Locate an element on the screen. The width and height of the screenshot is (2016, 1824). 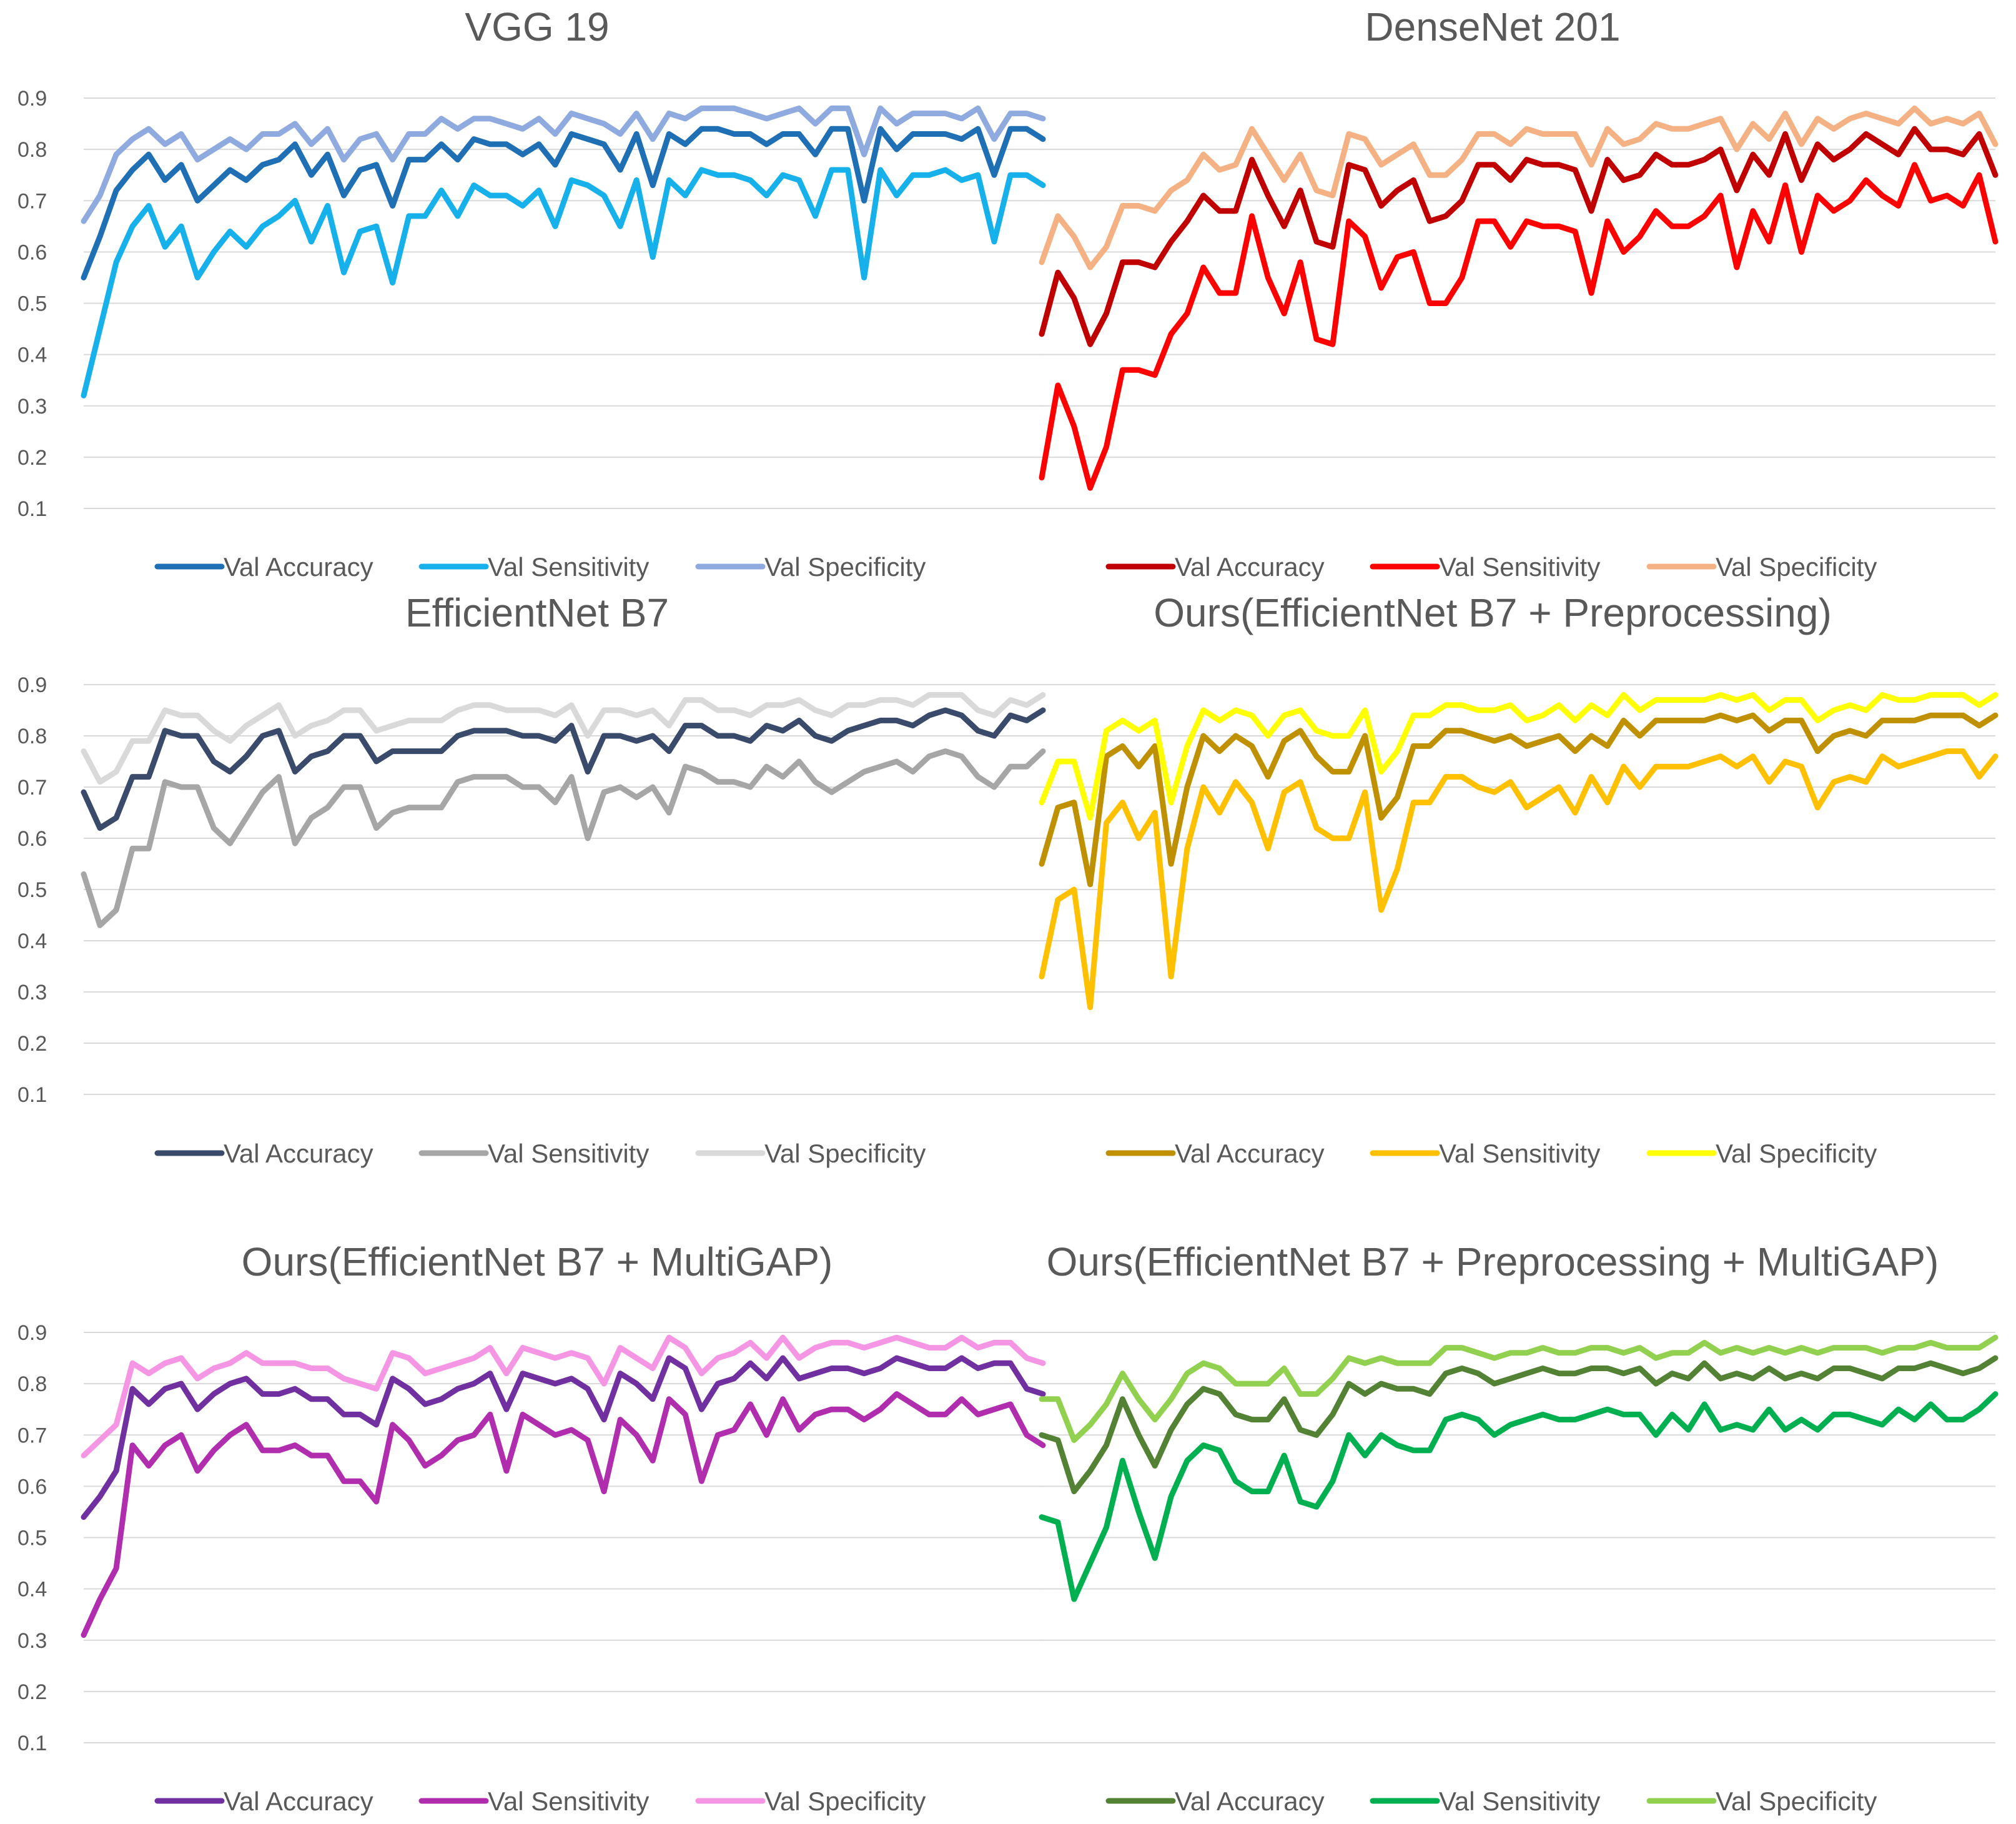
chart-title: Ours(EfficientNet B7 + MultiGAP) is located at coordinates (537, 1261).